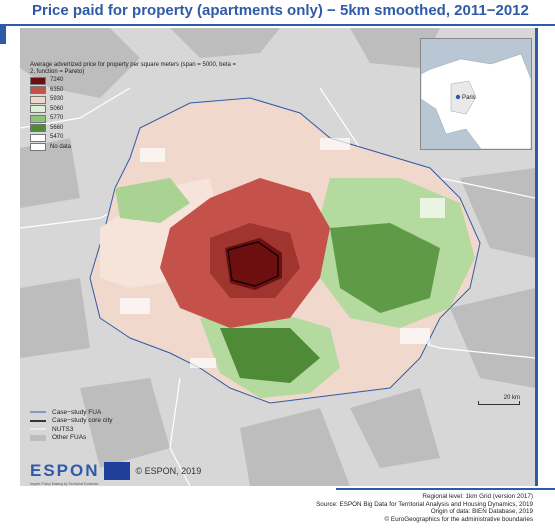 This screenshot has width=555, height=532. I want to click on espon-logo: ESPON © ESPON, 2019, so click(115, 471).